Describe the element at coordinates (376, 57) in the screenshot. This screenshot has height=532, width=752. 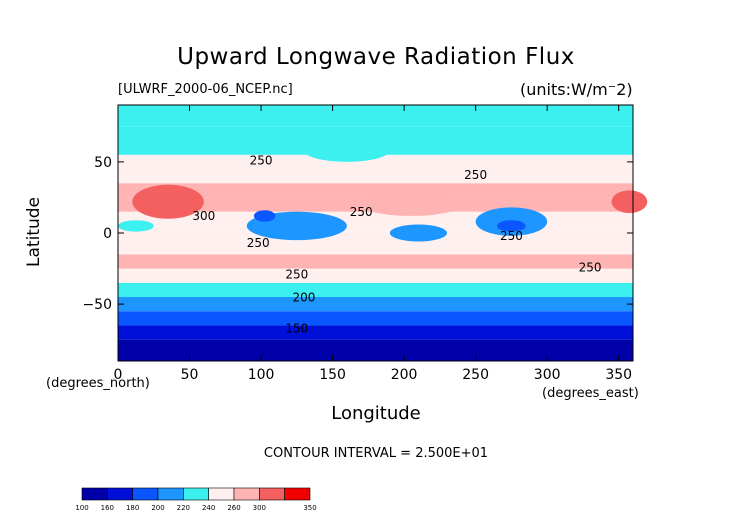
I see `chart-title: Upward Longwave Radiation Flux` at that location.